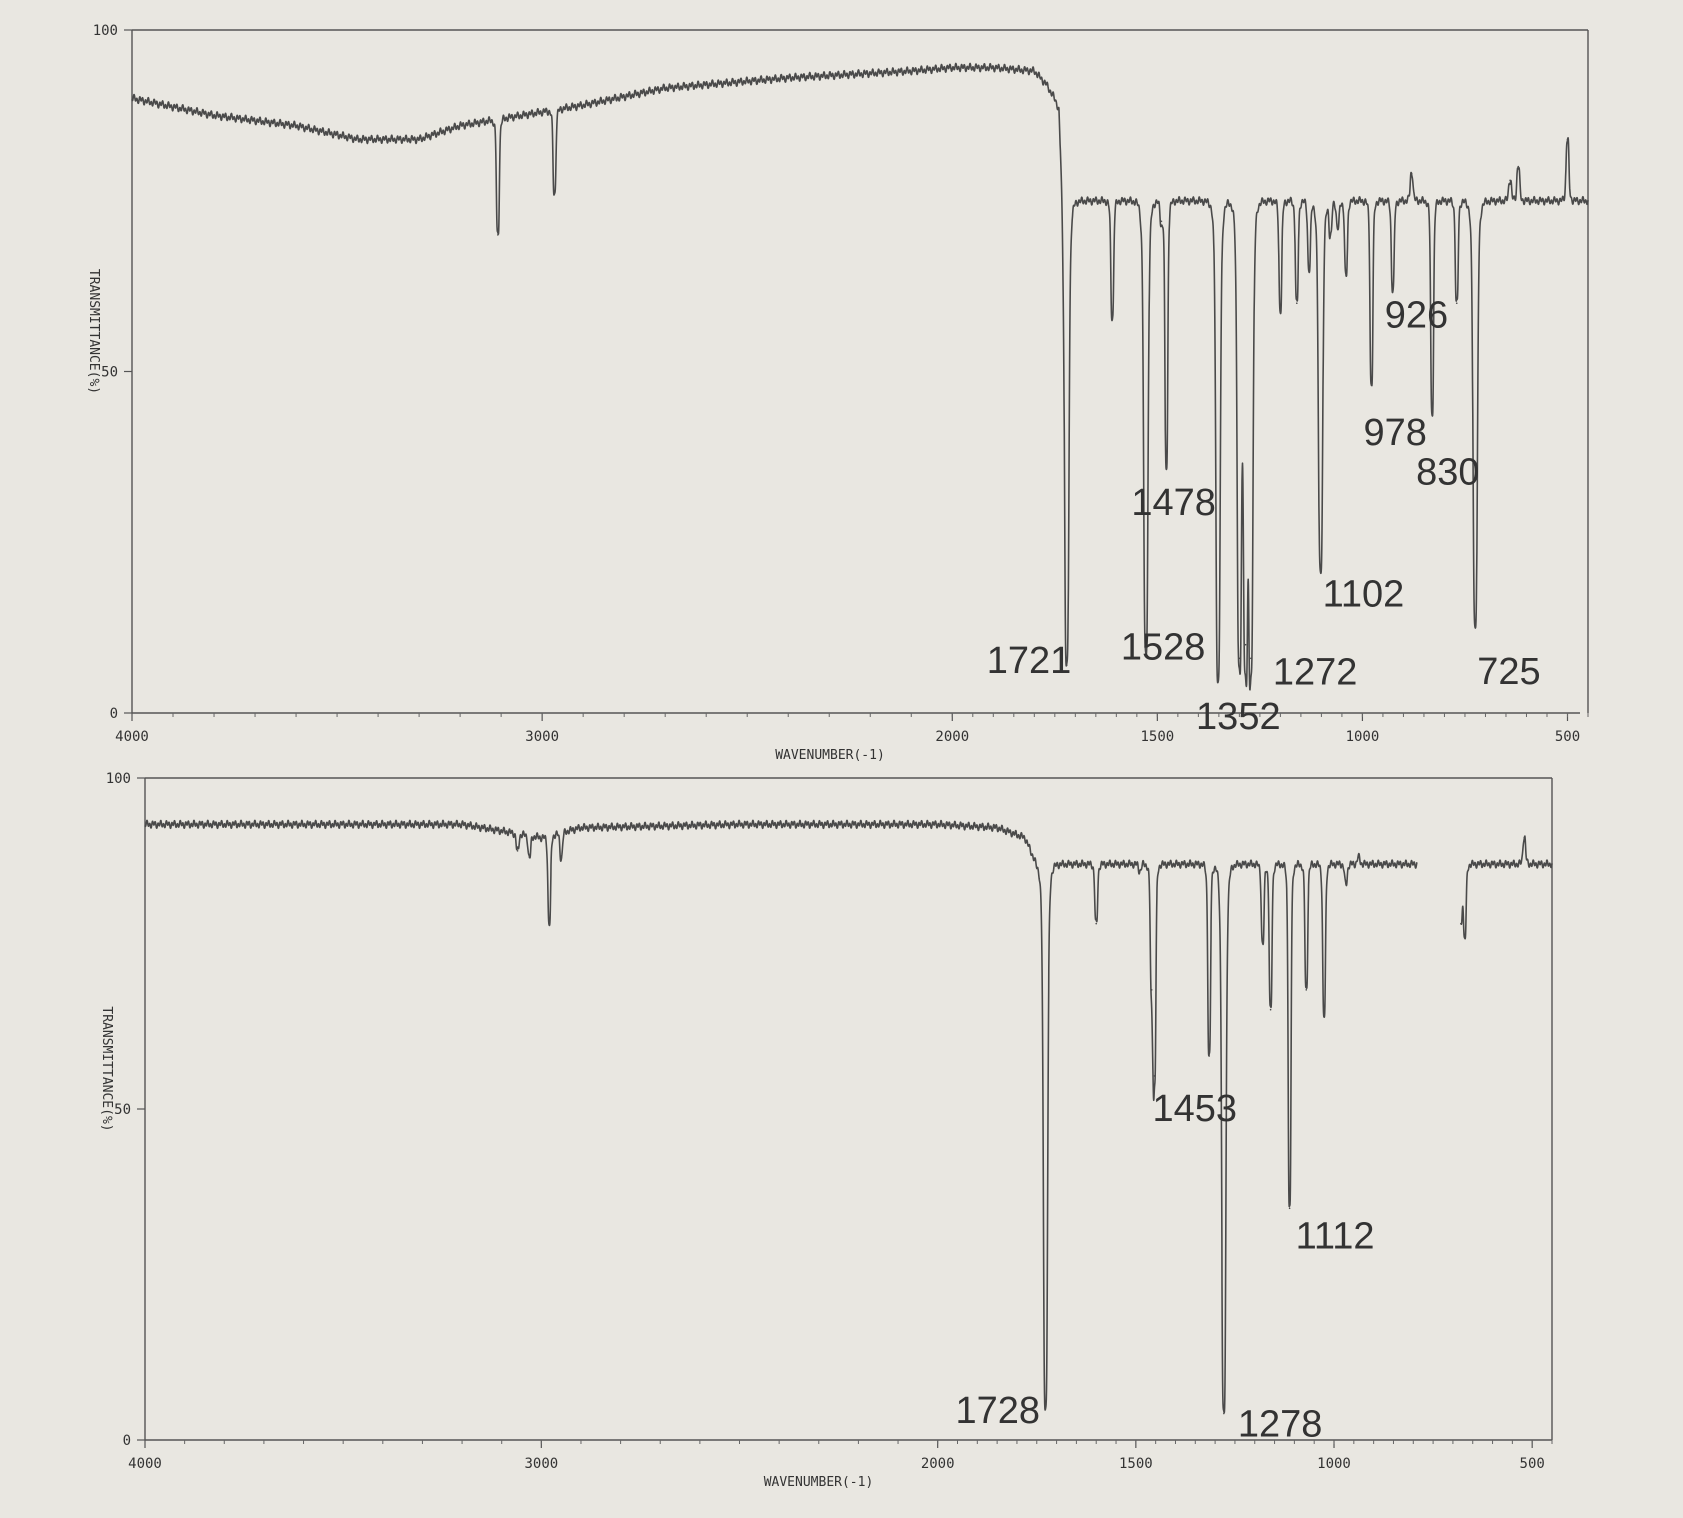 Image resolution: width=1683 pixels, height=1518 pixels. I want to click on peak-label-1721: 1721, so click(1029, 661).